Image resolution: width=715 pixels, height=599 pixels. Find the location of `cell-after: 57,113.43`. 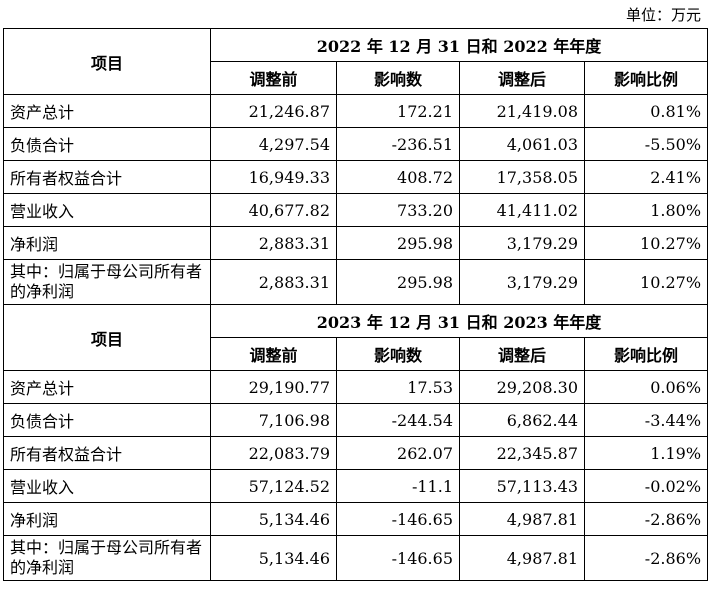

cell-after: 57,113.43 is located at coordinates (522, 486).